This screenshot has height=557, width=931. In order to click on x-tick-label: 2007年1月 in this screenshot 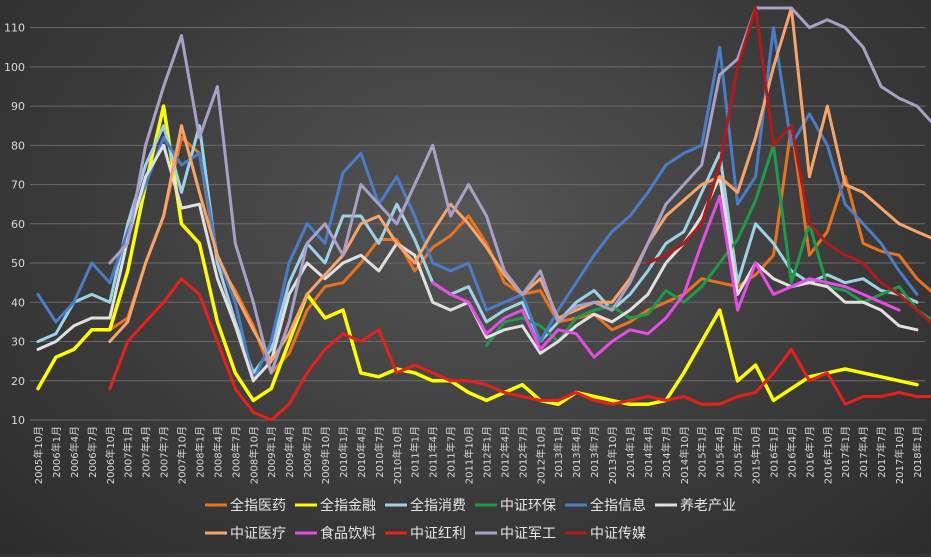, I will do `click(128, 452)`.